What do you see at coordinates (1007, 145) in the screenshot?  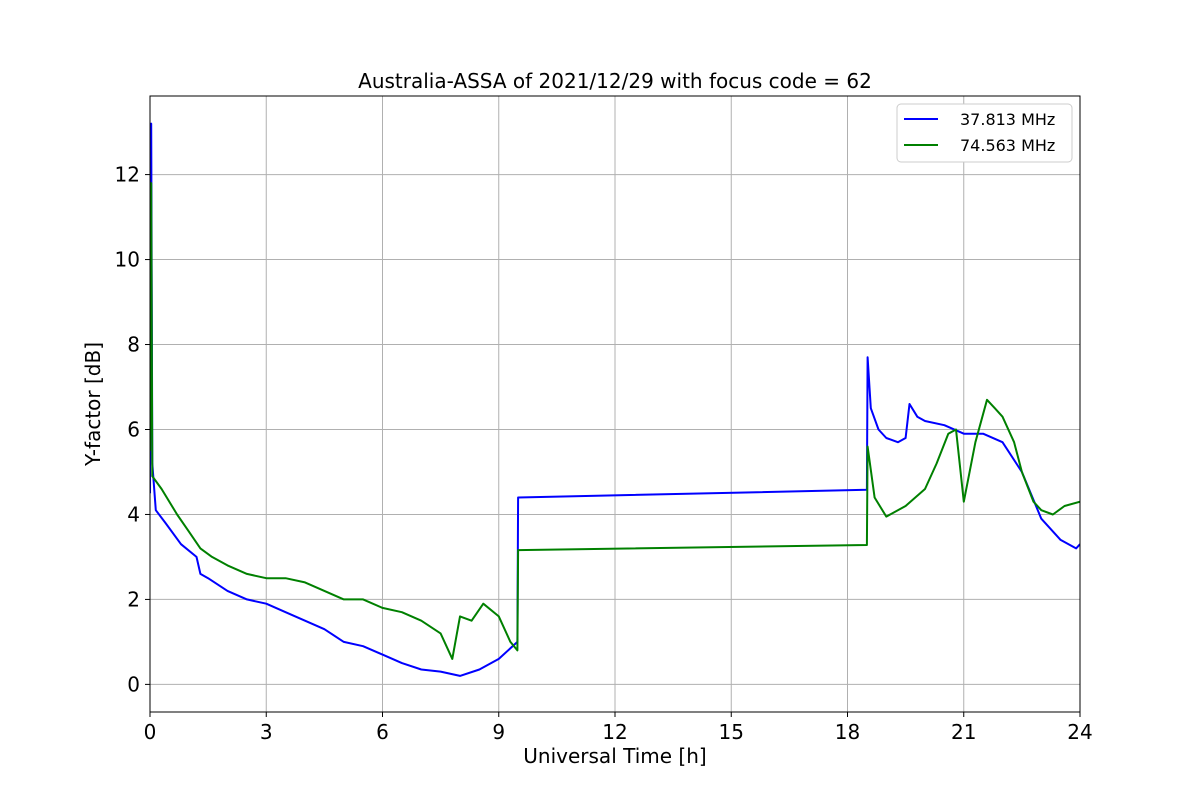 I see `legend-label-2: 74.563 MHz` at bounding box center [1007, 145].